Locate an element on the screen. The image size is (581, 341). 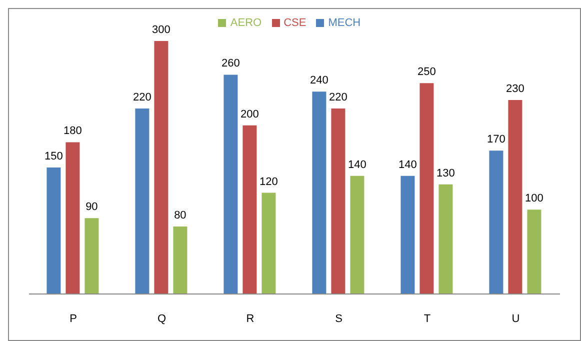
data-label: 130 is located at coordinates (445, 173).